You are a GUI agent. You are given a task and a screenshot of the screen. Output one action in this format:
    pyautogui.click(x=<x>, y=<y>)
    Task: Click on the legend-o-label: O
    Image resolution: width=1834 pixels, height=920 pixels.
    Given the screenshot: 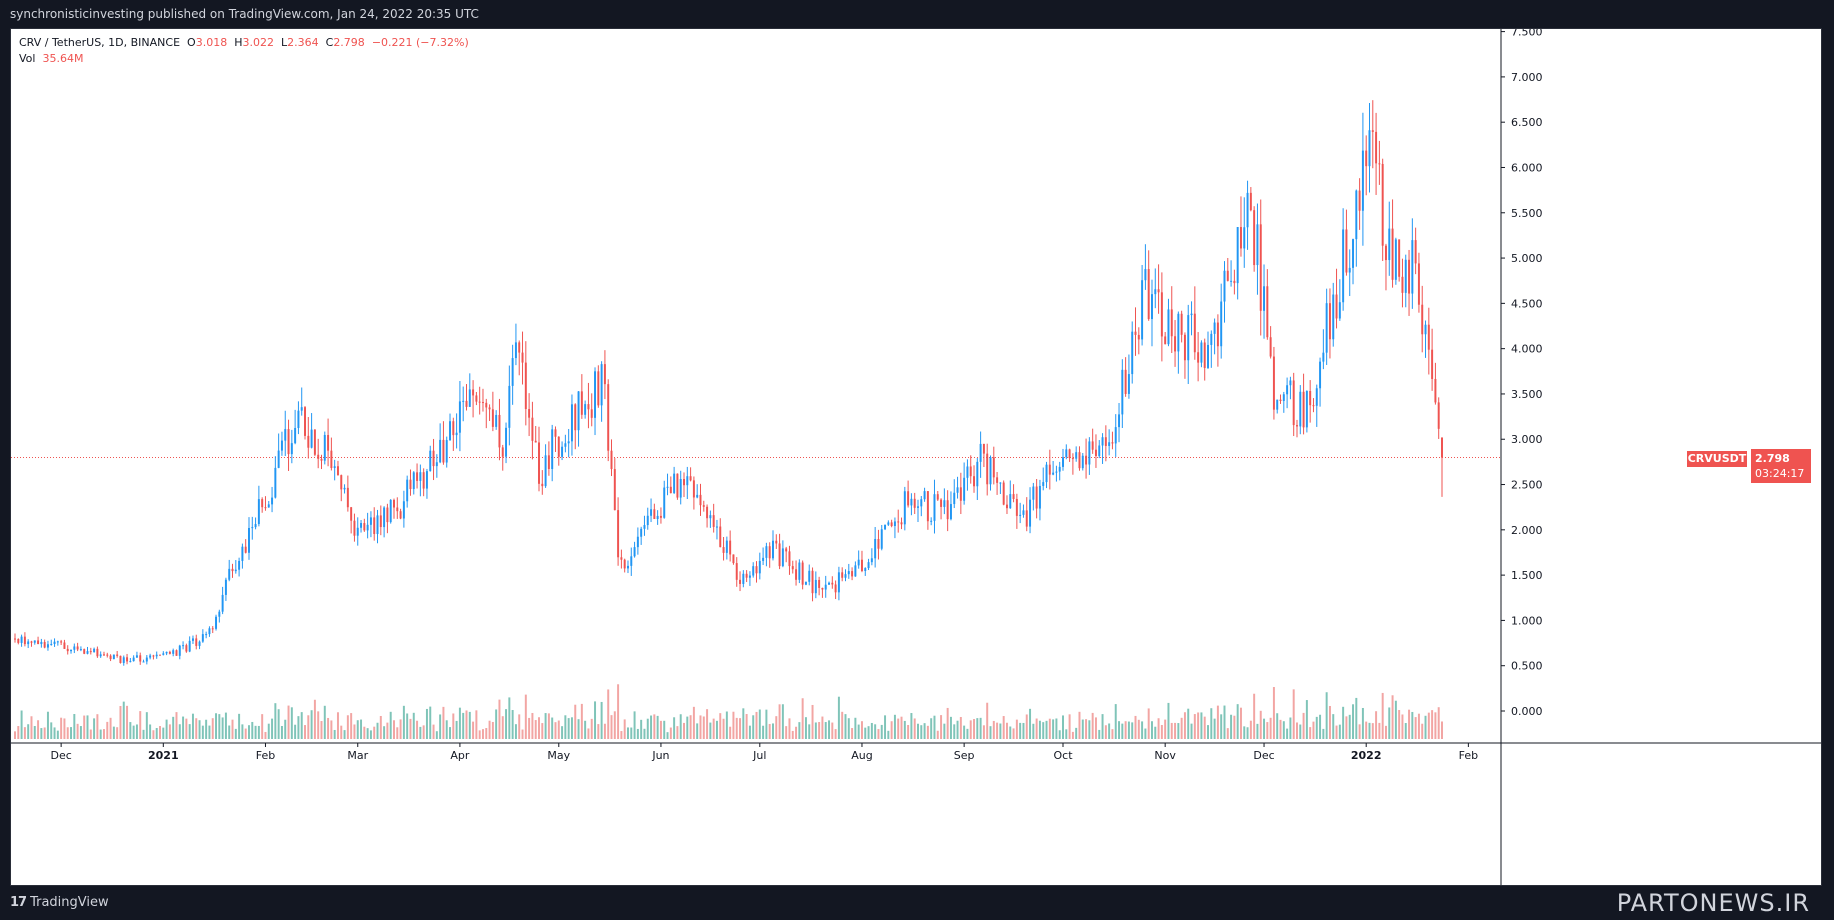 What is the action you would take?
    pyautogui.click(x=191, y=42)
    